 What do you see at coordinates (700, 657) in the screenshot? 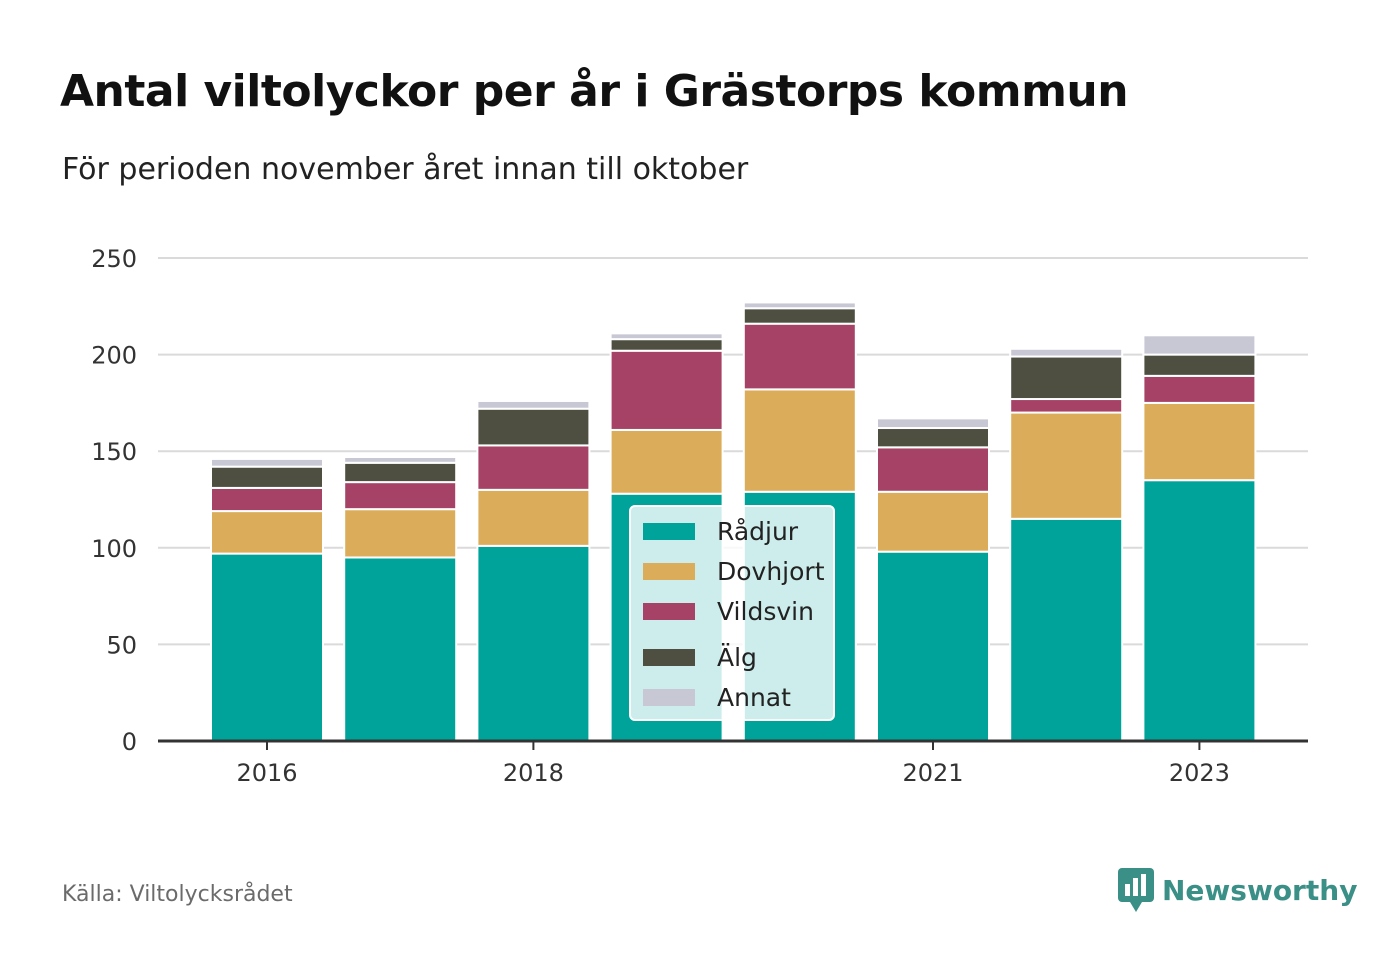
I see `legend-item: Älg` at bounding box center [700, 657].